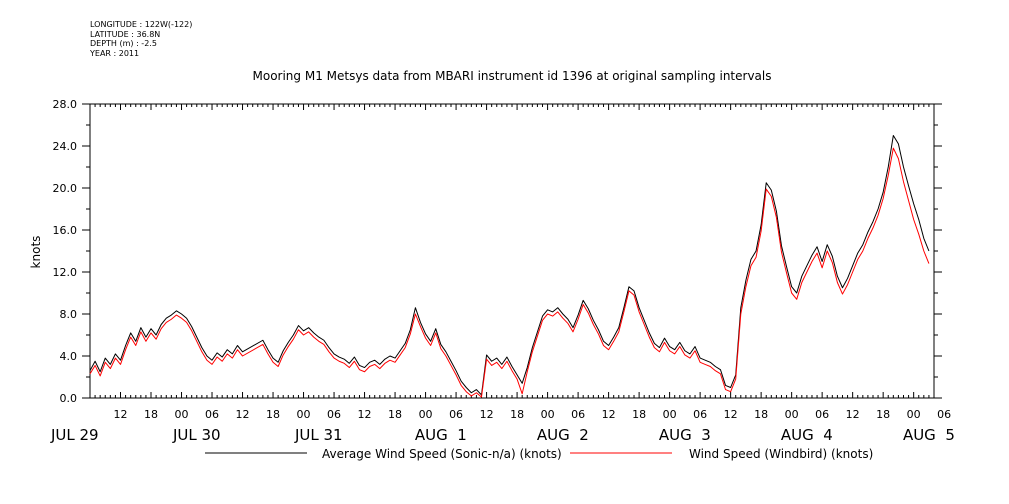 This screenshot has height=504, width=1009. What do you see at coordinates (115, 53) in the screenshot?
I see `year-label: YEAR : 2011` at bounding box center [115, 53].